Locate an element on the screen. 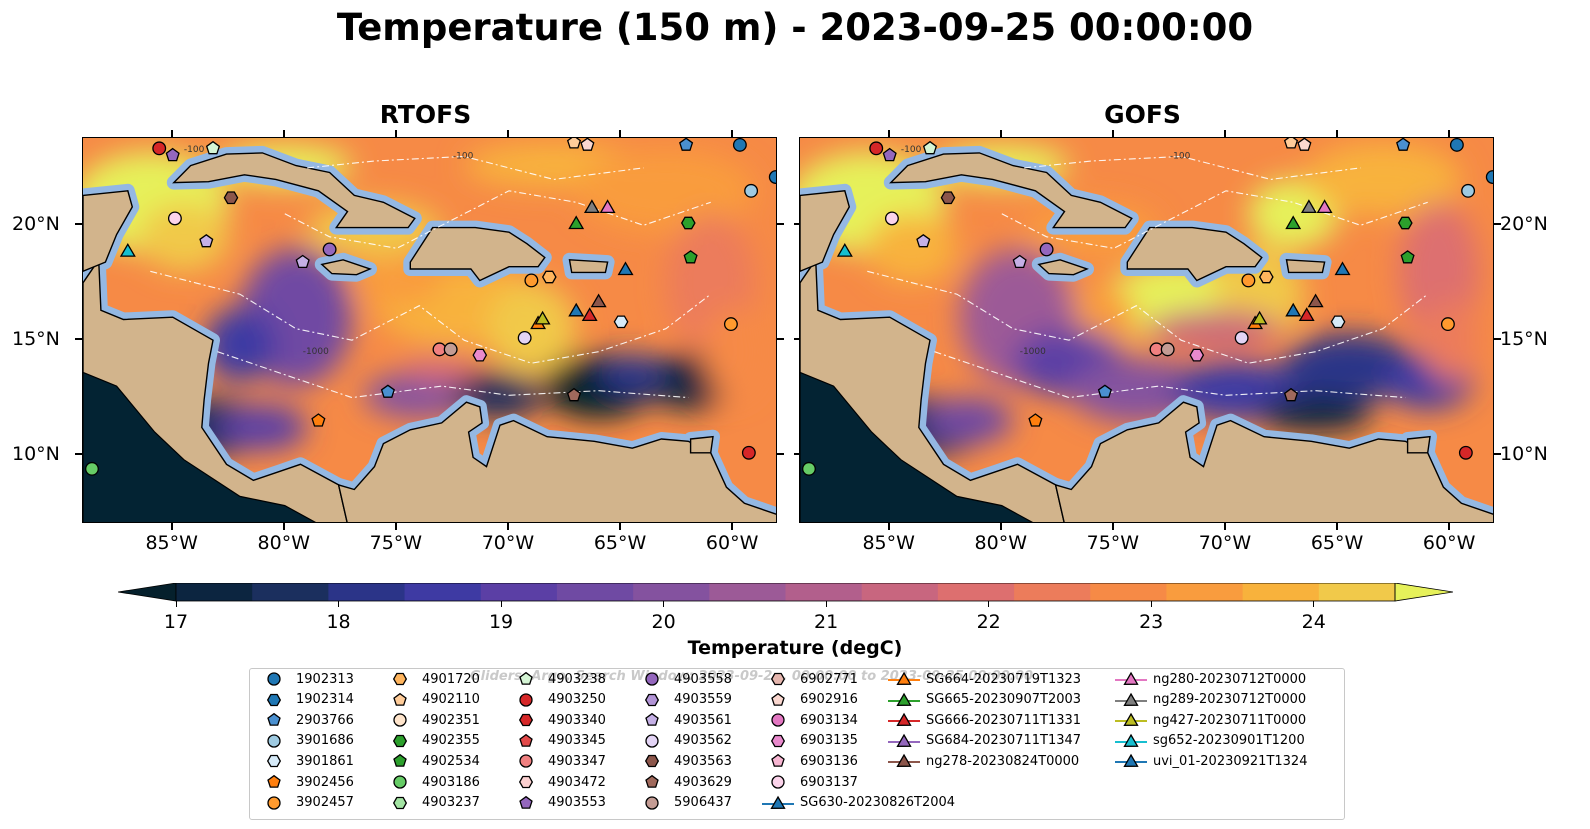 The width and height of the screenshot is (1590, 829). legend-label: 6903136 is located at coordinates (829, 761).